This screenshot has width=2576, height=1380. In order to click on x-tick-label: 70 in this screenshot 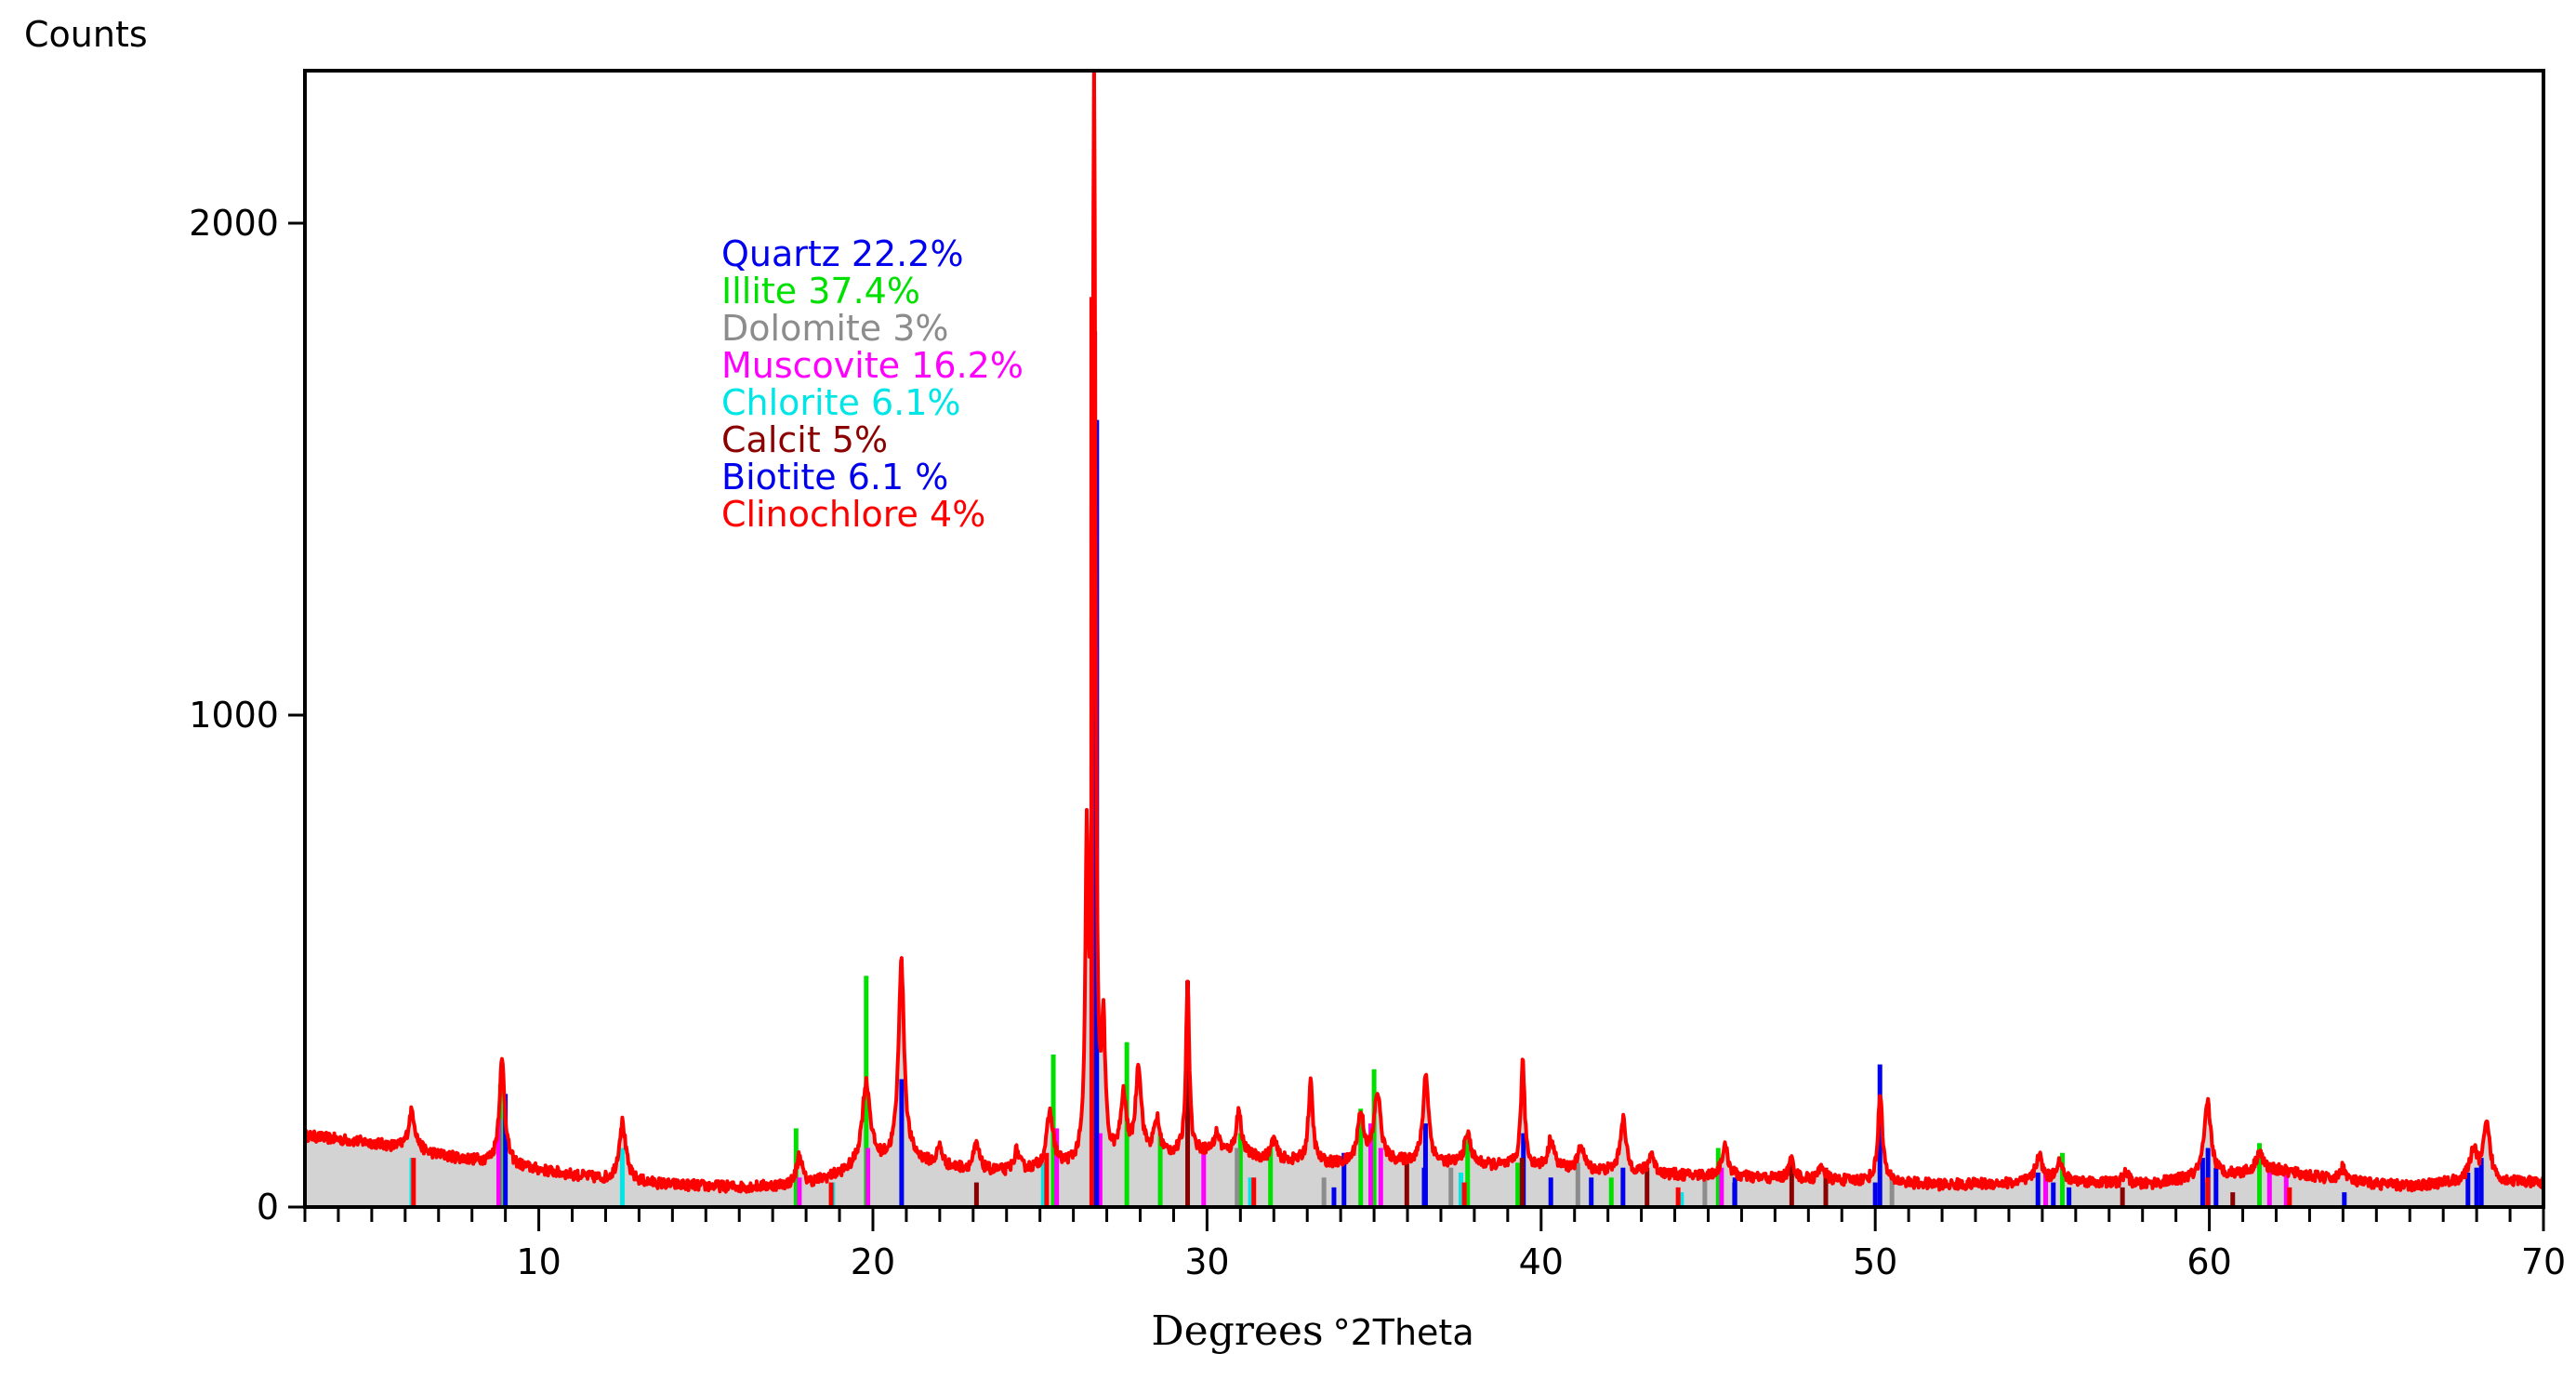, I will do `click(2543, 1261)`.